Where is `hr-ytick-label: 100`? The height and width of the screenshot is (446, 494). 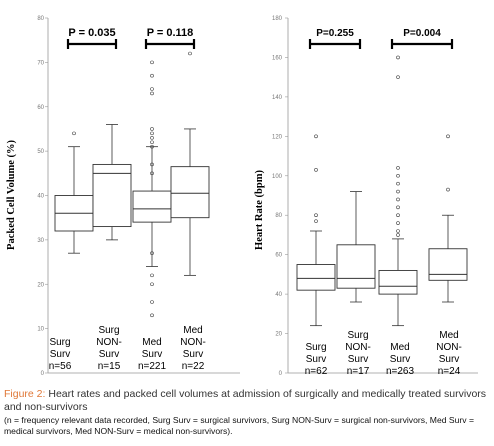 hr-ytick-label: 100 is located at coordinates (277, 177).